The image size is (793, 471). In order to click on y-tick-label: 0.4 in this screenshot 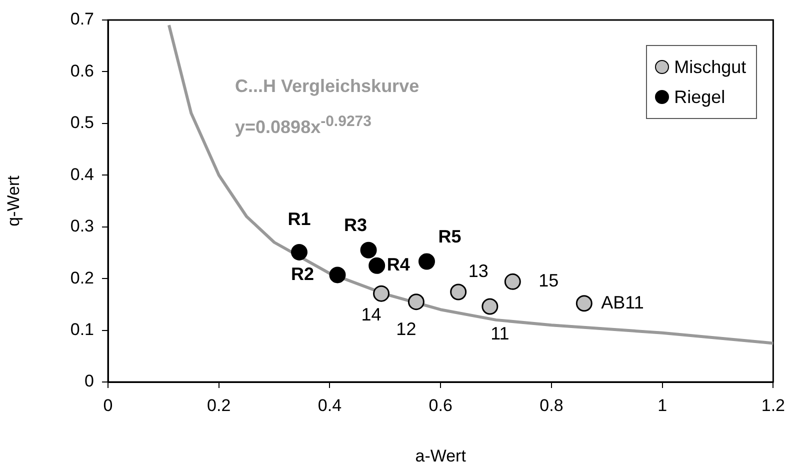, I will do `click(82, 174)`.